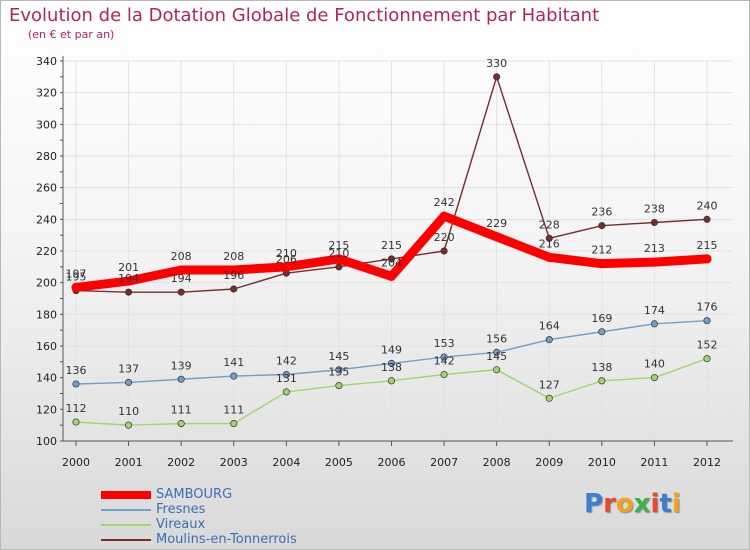 The image size is (750, 550). Describe the element at coordinates (76, 277) in the screenshot. I see `data-label: 195` at that location.